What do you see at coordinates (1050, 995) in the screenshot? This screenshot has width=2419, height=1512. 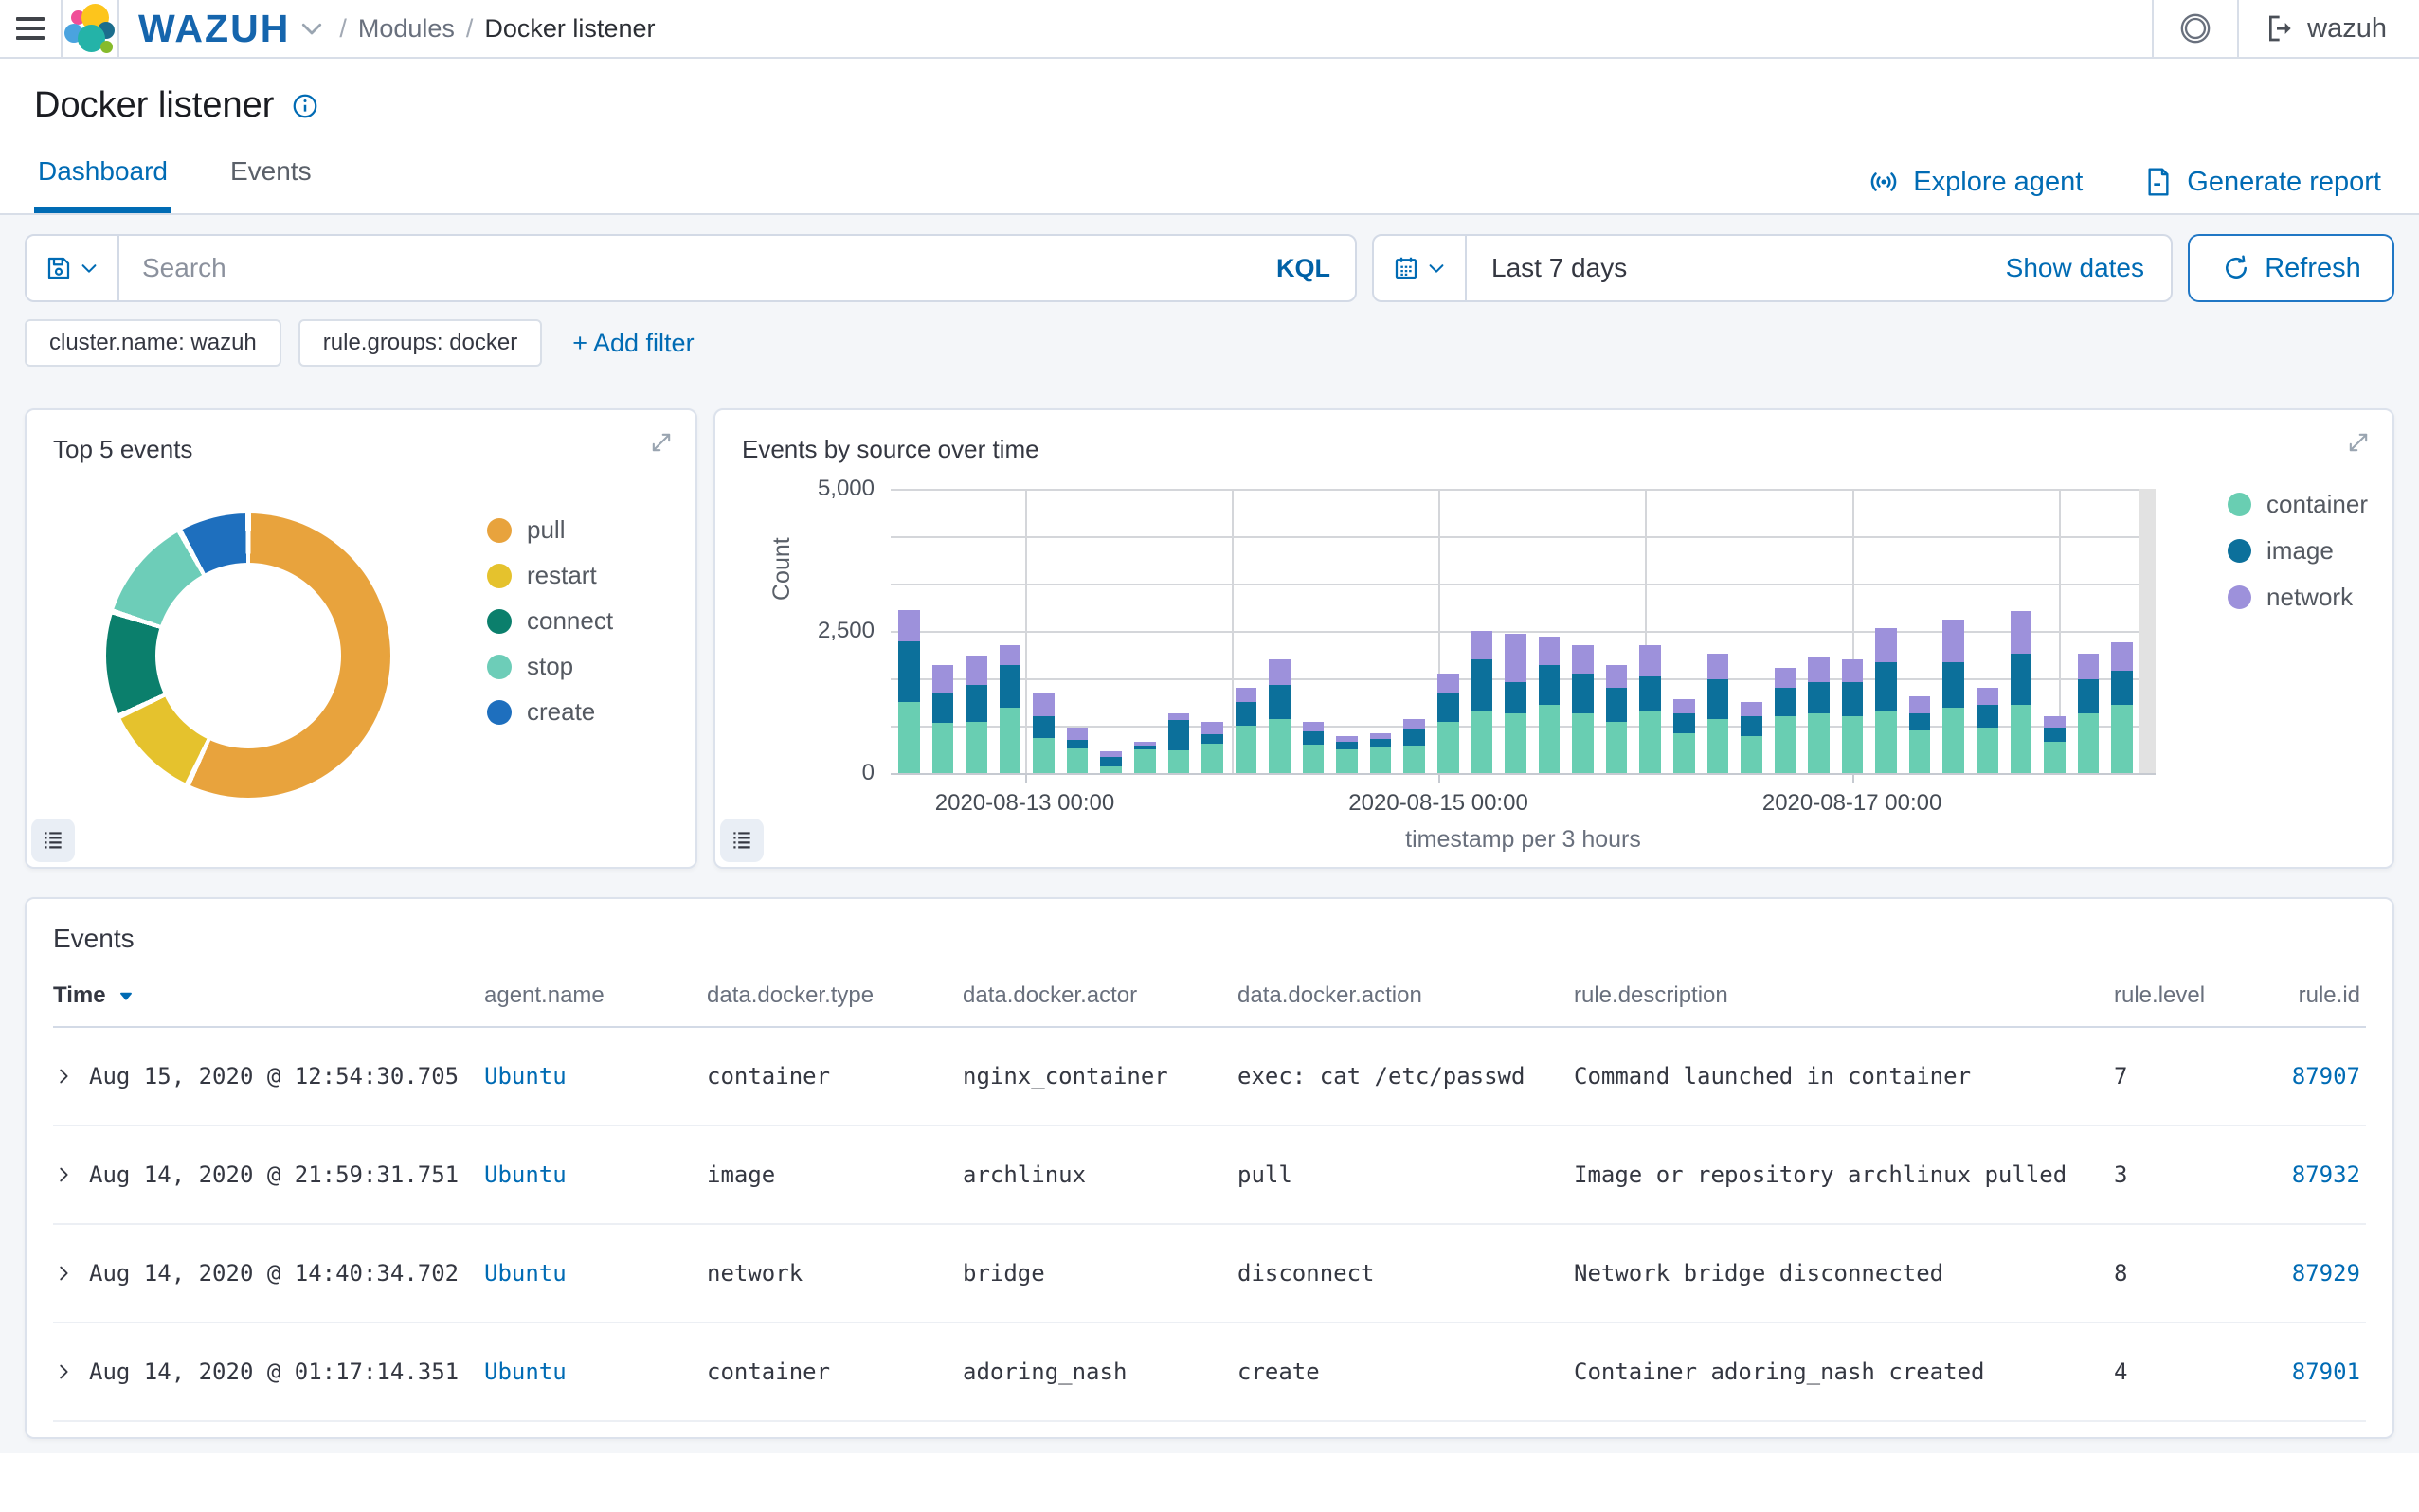 I see `column-header: data.docker.actor` at bounding box center [1050, 995].